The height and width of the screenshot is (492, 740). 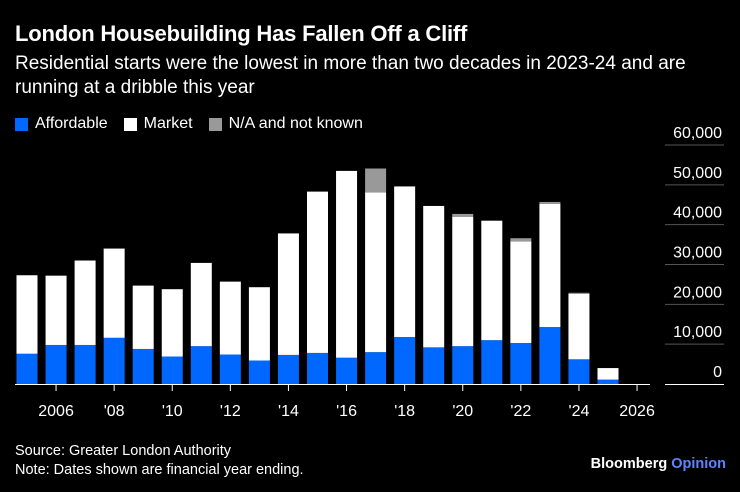 What do you see at coordinates (317, 368) in the screenshot?
I see `bar-affordable-2015` at bounding box center [317, 368].